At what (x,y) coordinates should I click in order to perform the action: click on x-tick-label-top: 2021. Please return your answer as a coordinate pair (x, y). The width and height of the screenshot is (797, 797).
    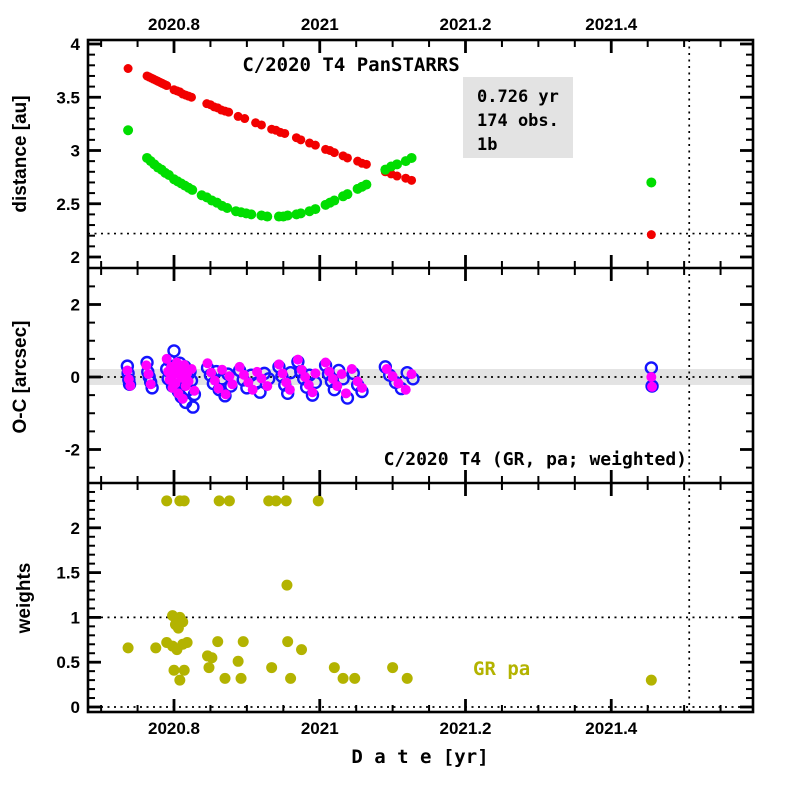
    Looking at the image, I should click on (320, 24).